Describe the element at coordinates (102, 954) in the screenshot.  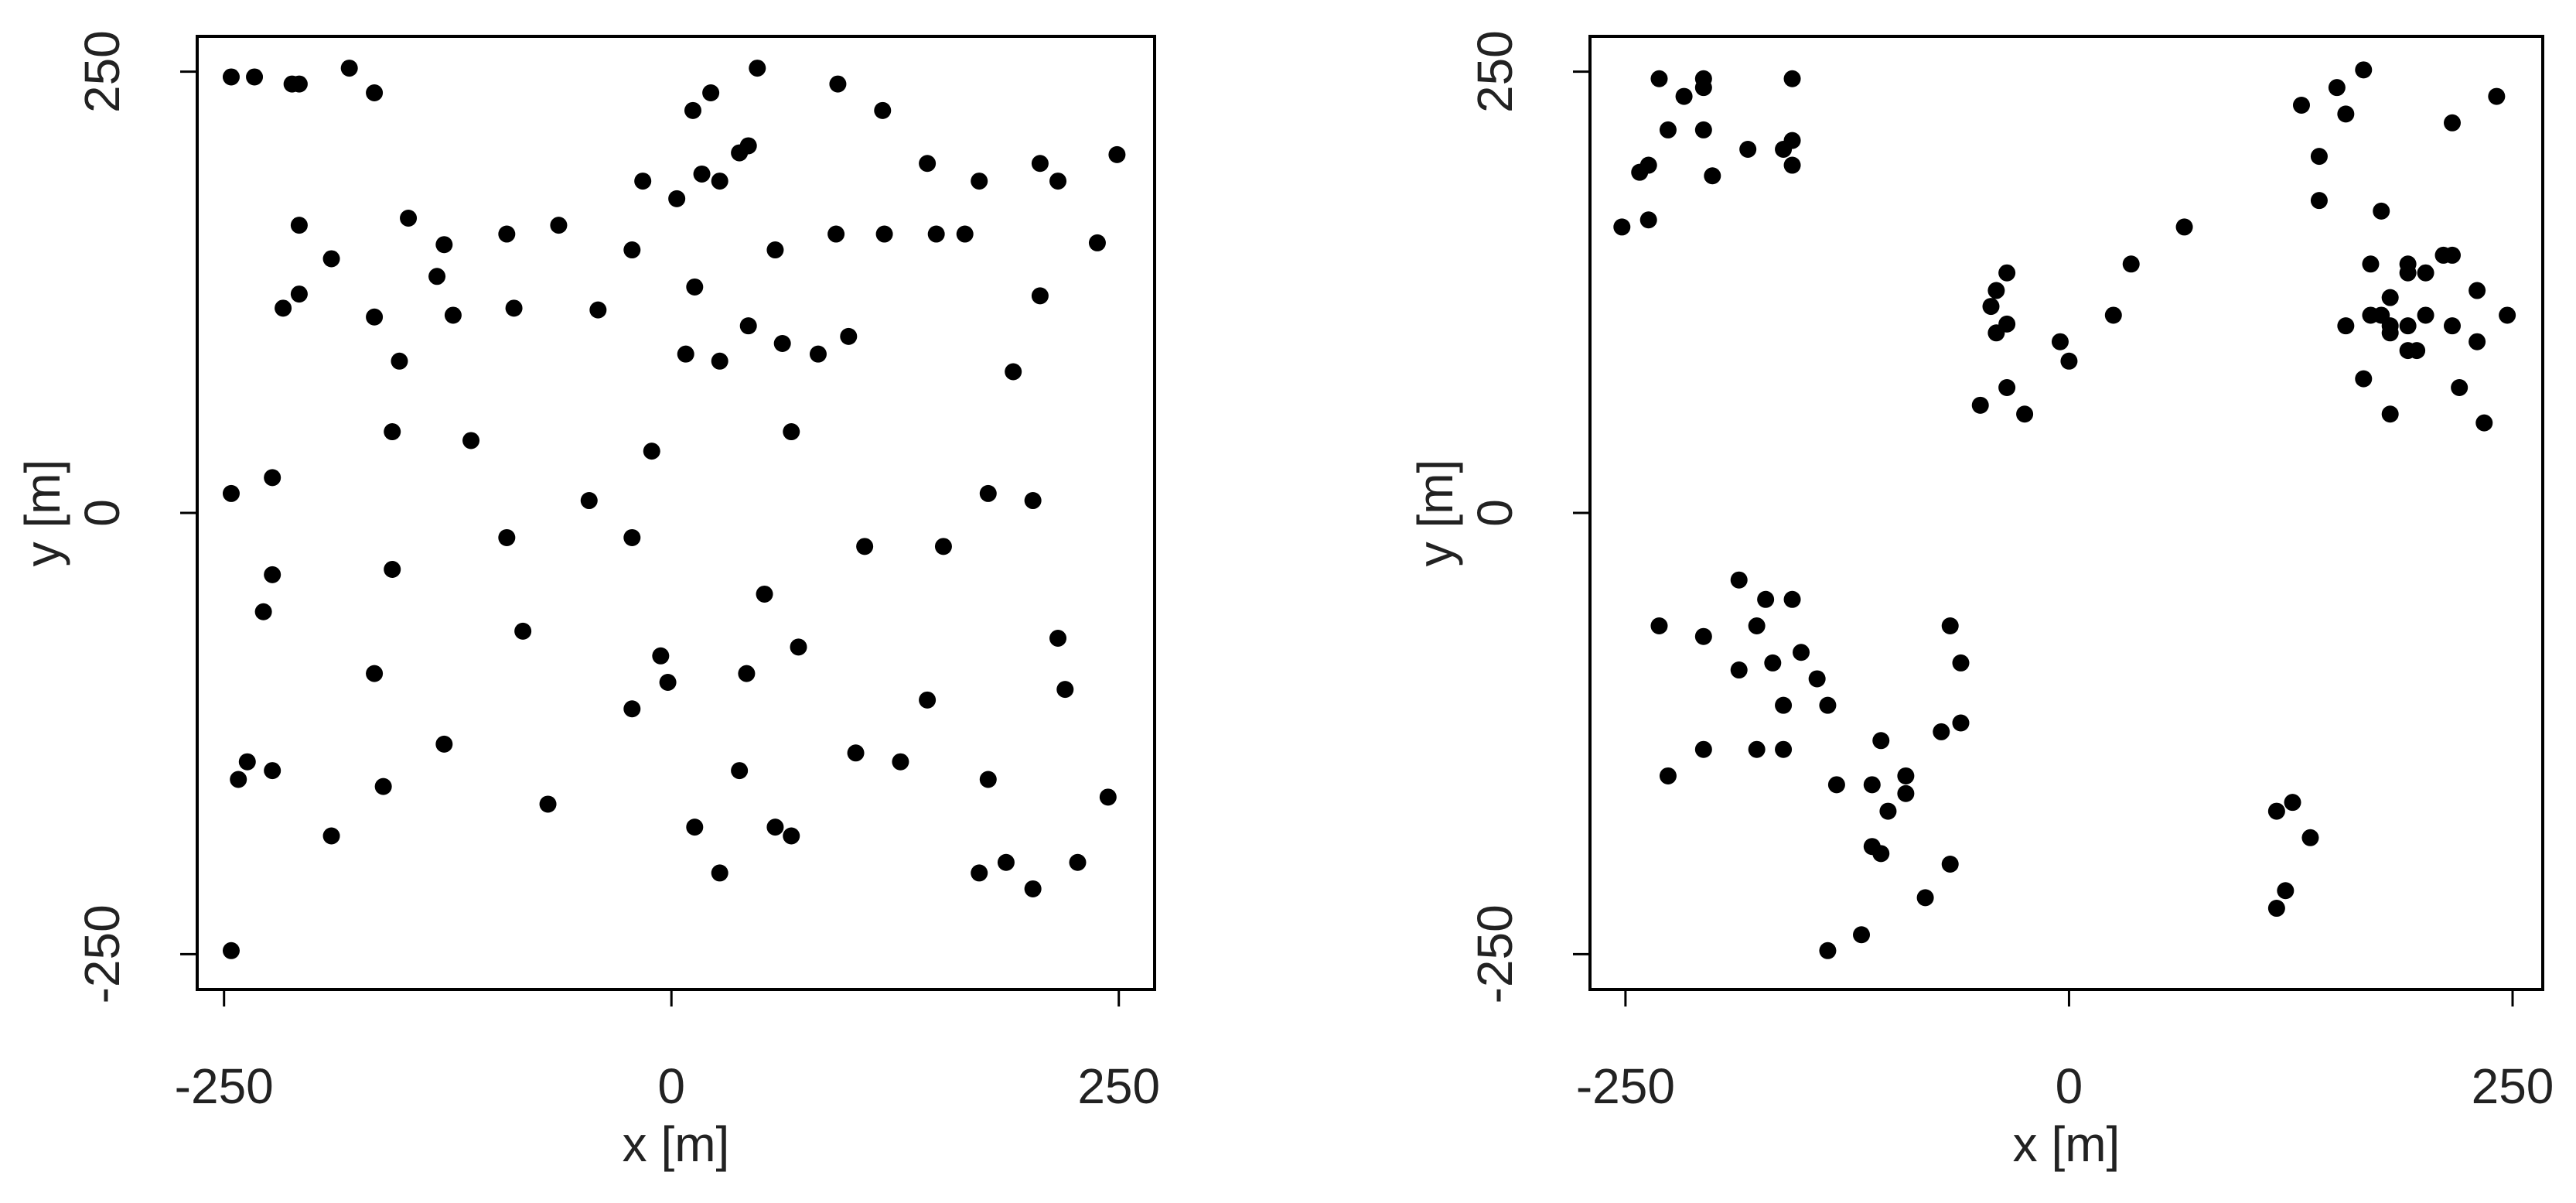
I see `y-tick-label: -250` at that location.